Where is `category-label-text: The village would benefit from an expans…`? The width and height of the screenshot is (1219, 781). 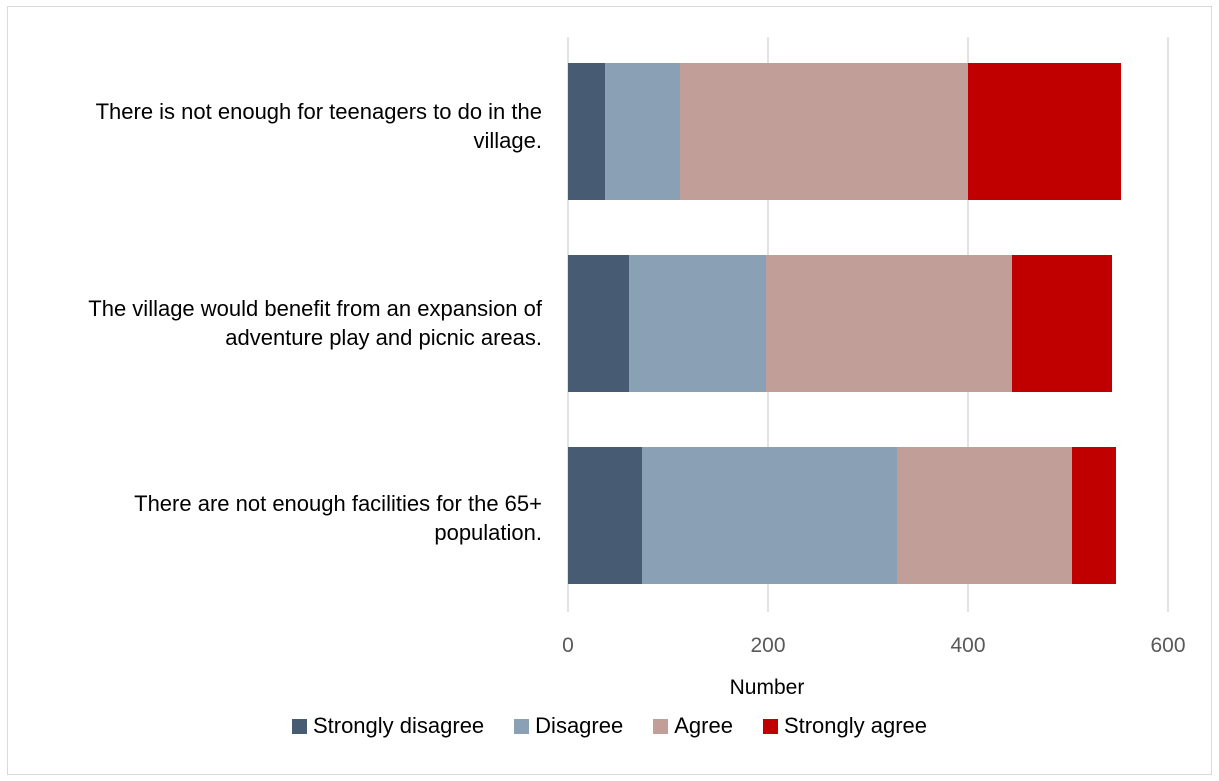
category-label-text: The village would benefit from an expans… is located at coordinates (315, 323).